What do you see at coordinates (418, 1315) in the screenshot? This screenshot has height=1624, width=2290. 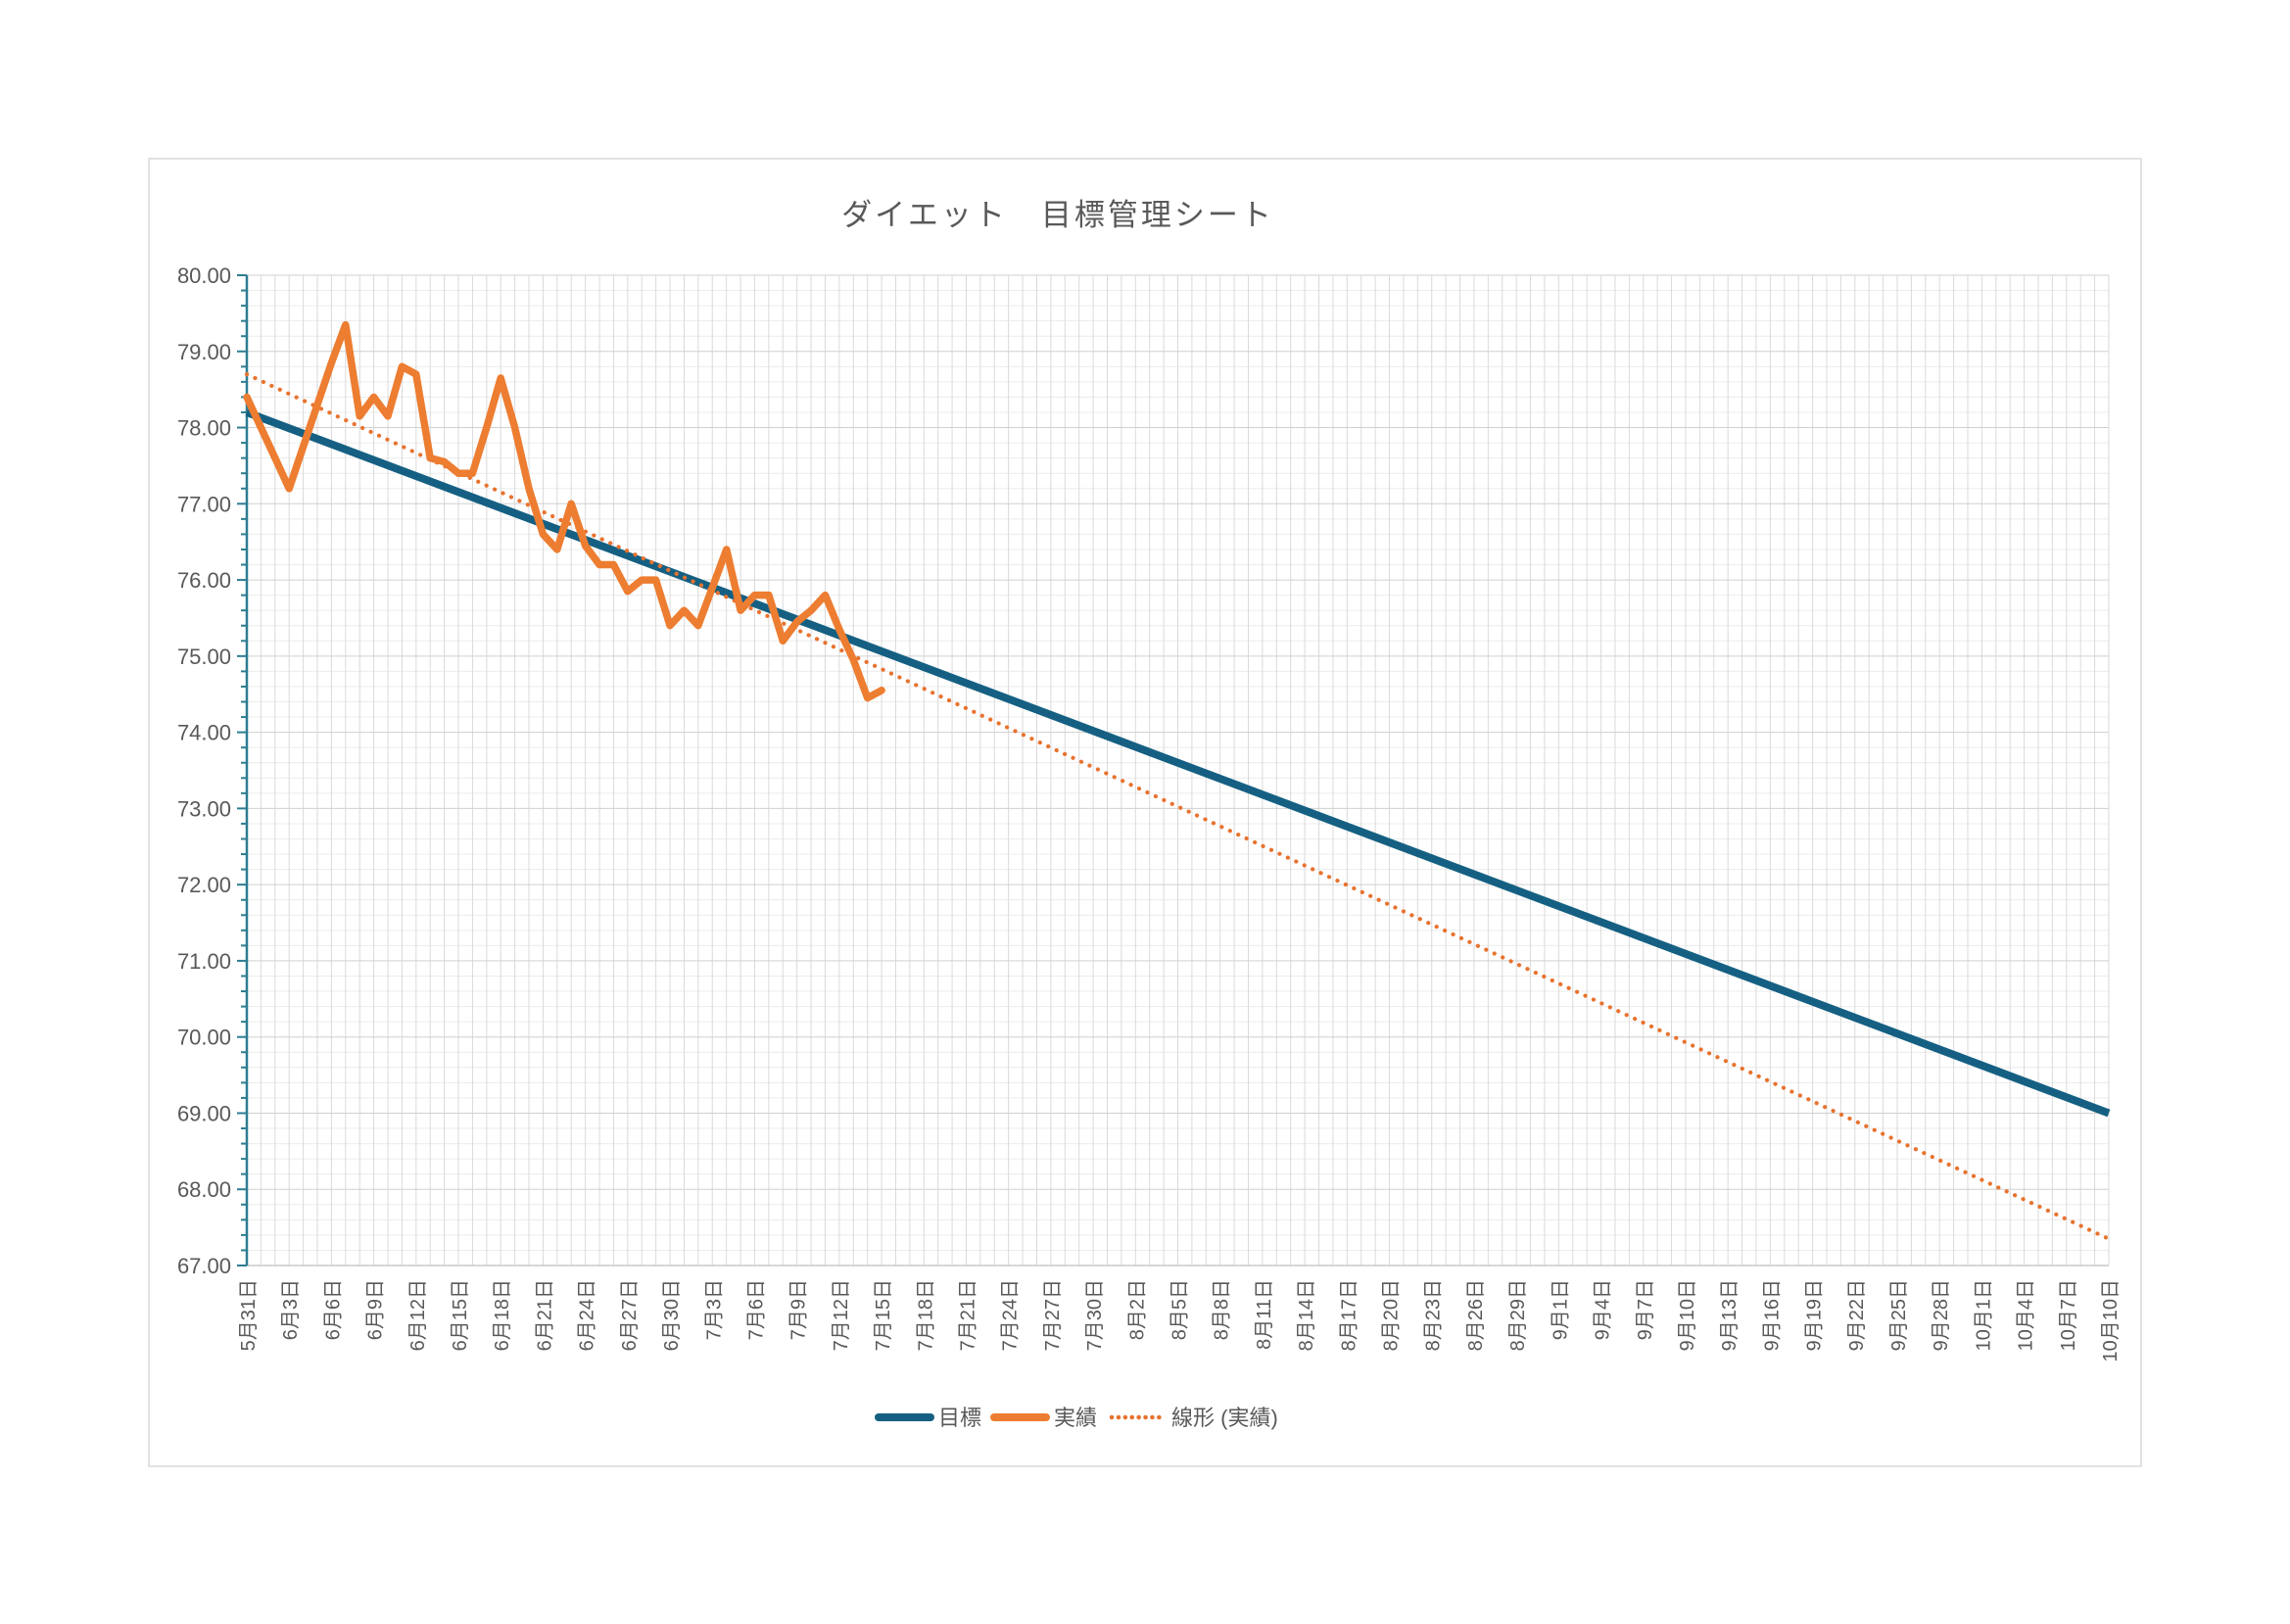 I see `x-axis-label: 6月12日` at bounding box center [418, 1315].